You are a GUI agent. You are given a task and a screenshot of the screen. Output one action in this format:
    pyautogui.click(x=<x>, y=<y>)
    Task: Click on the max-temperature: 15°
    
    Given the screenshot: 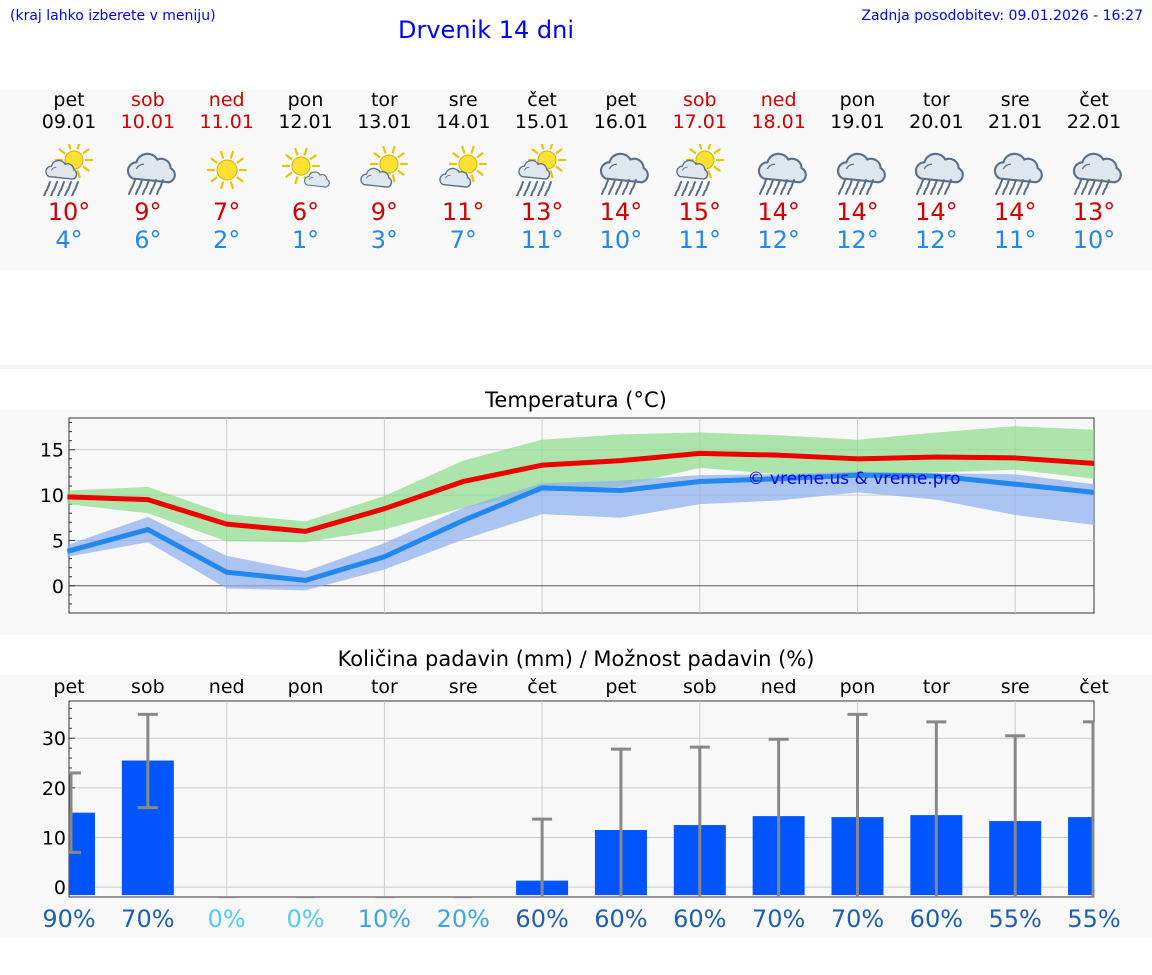 What is the action you would take?
    pyautogui.click(x=700, y=212)
    